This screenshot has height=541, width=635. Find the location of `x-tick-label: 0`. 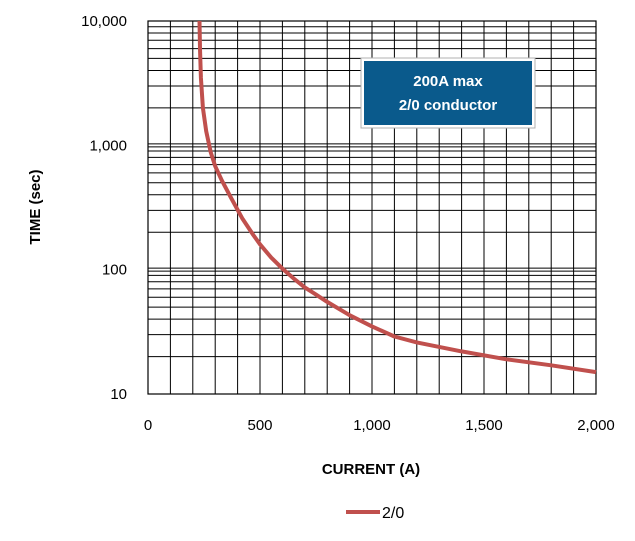

x-tick-label: 0 is located at coordinates (148, 425).